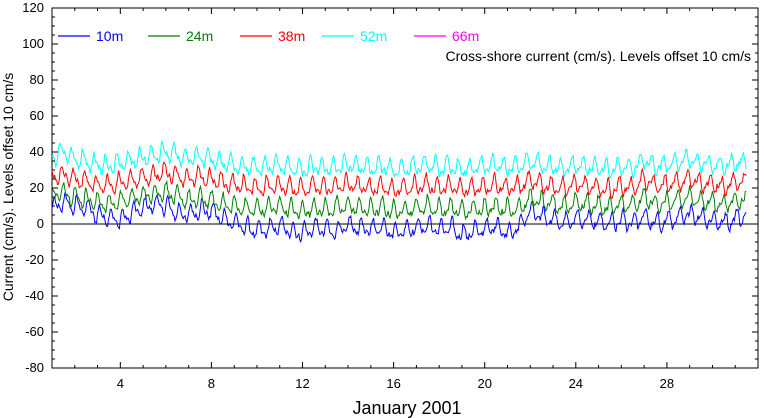 This screenshot has height=418, width=765. I want to click on series-line-10m, so click(399, 218).